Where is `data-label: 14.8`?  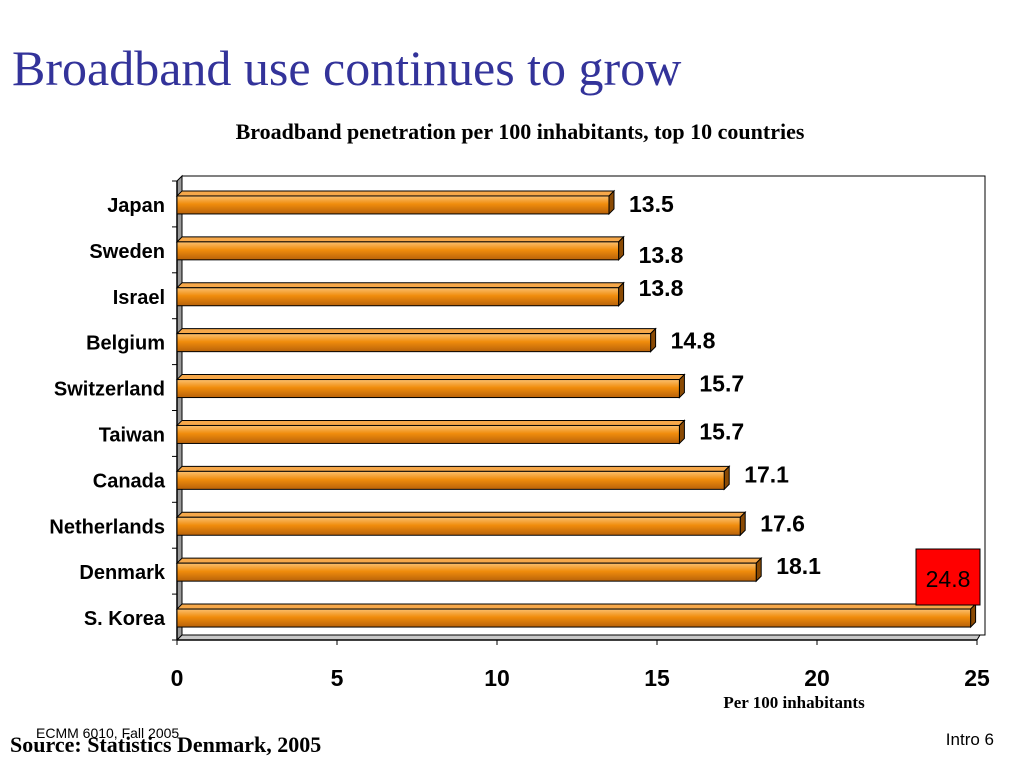 data-label: 14.8 is located at coordinates (693, 341).